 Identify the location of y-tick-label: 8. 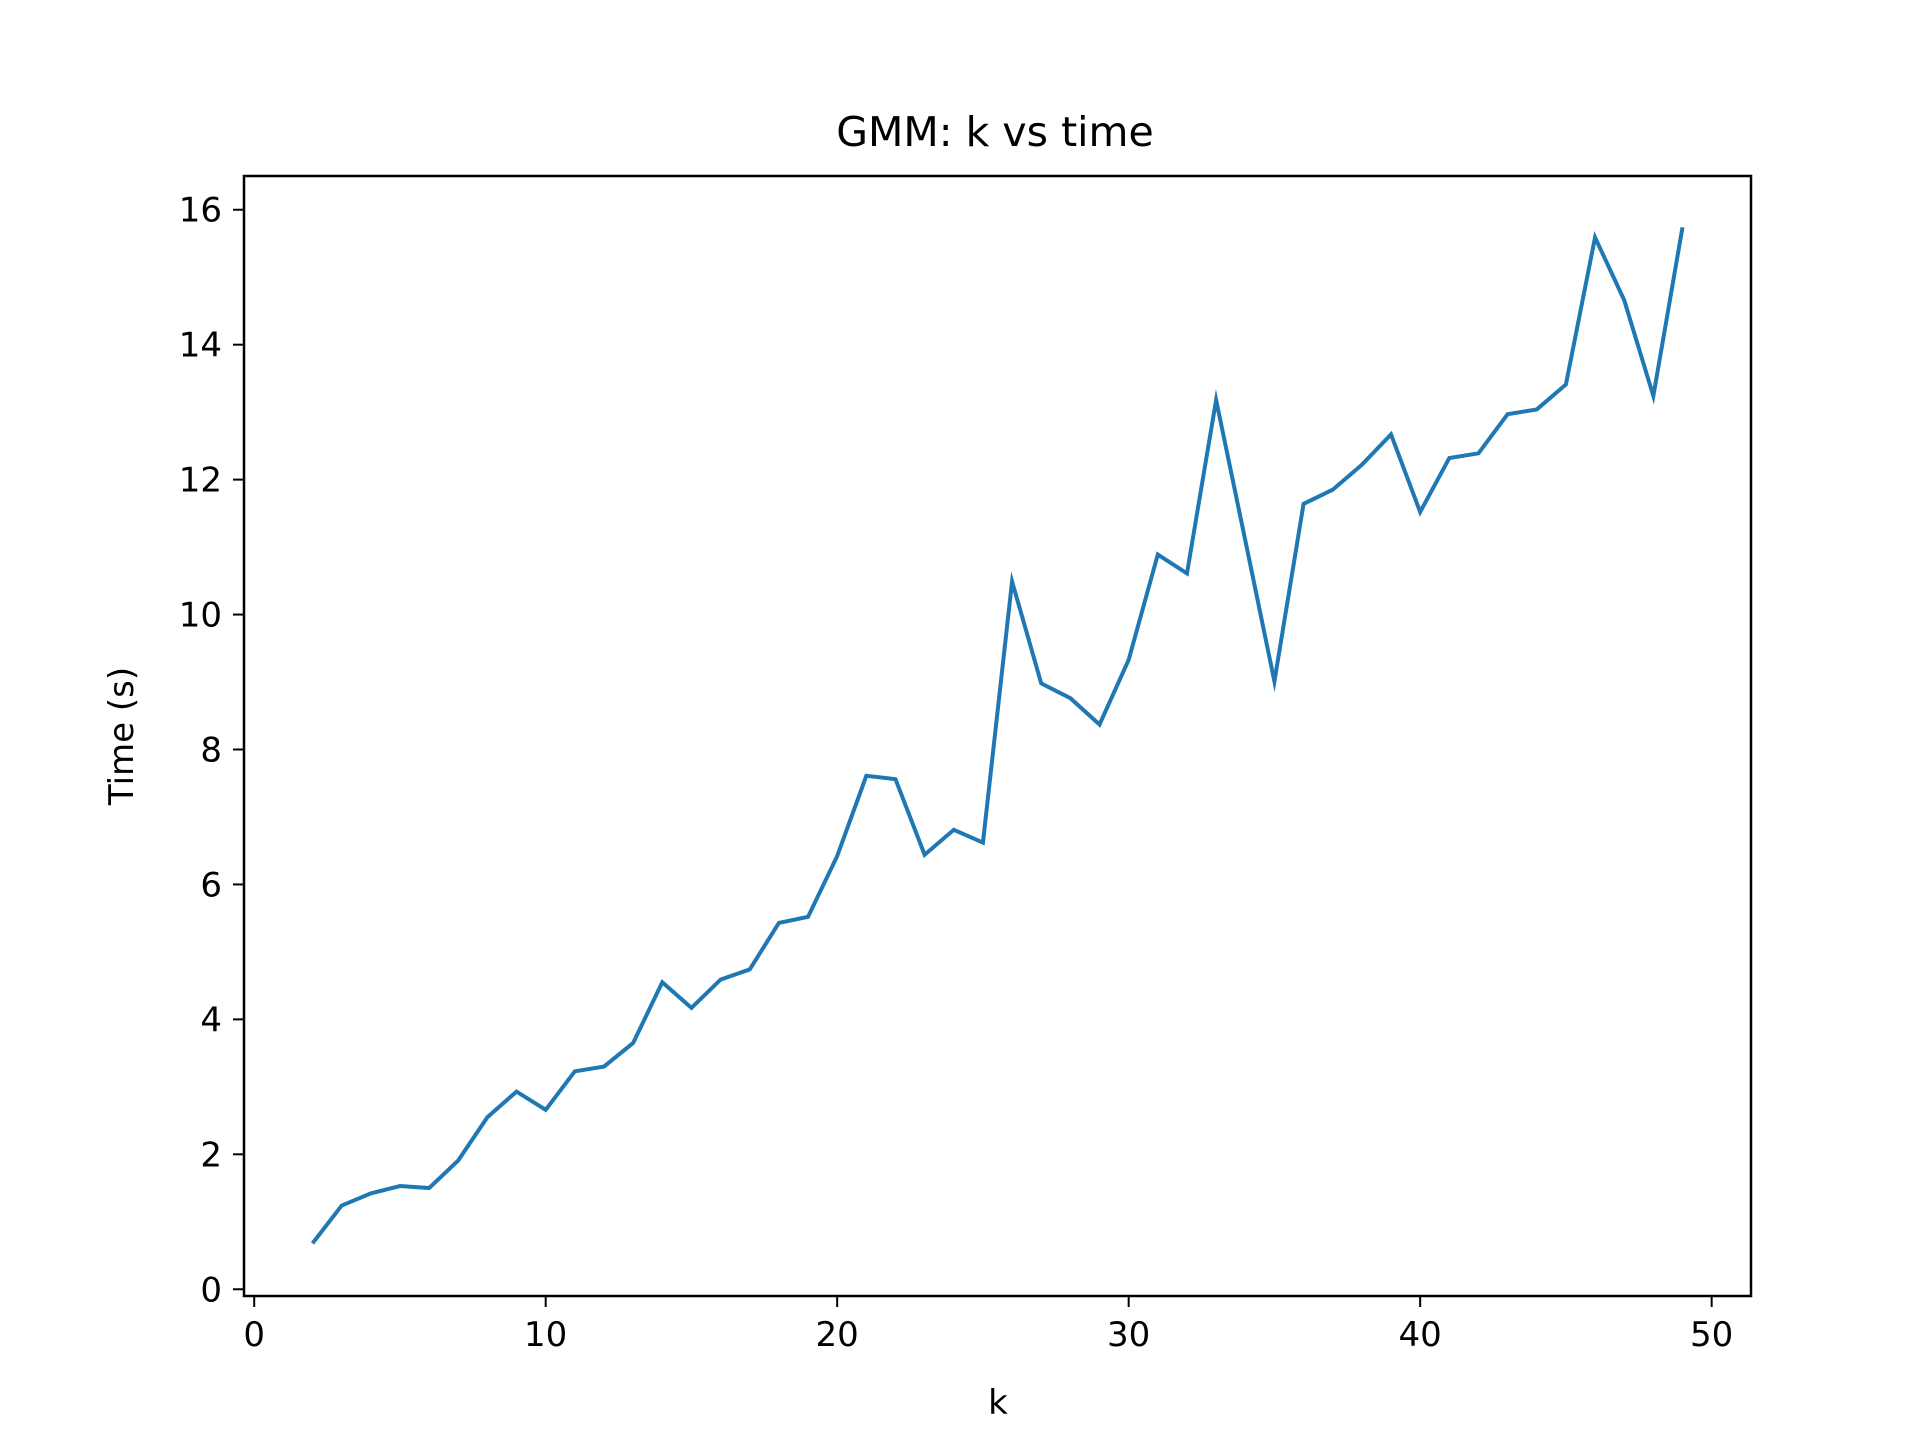
(211, 750).